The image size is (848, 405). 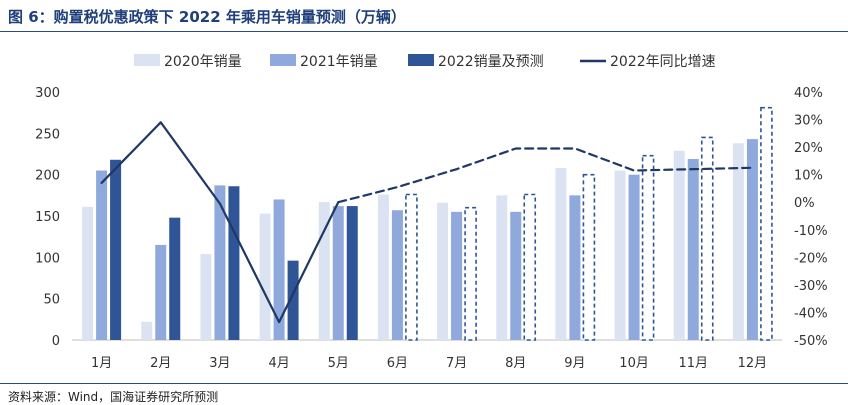 What do you see at coordinates (515, 363) in the screenshot?
I see `x-tick-label: 8月` at bounding box center [515, 363].